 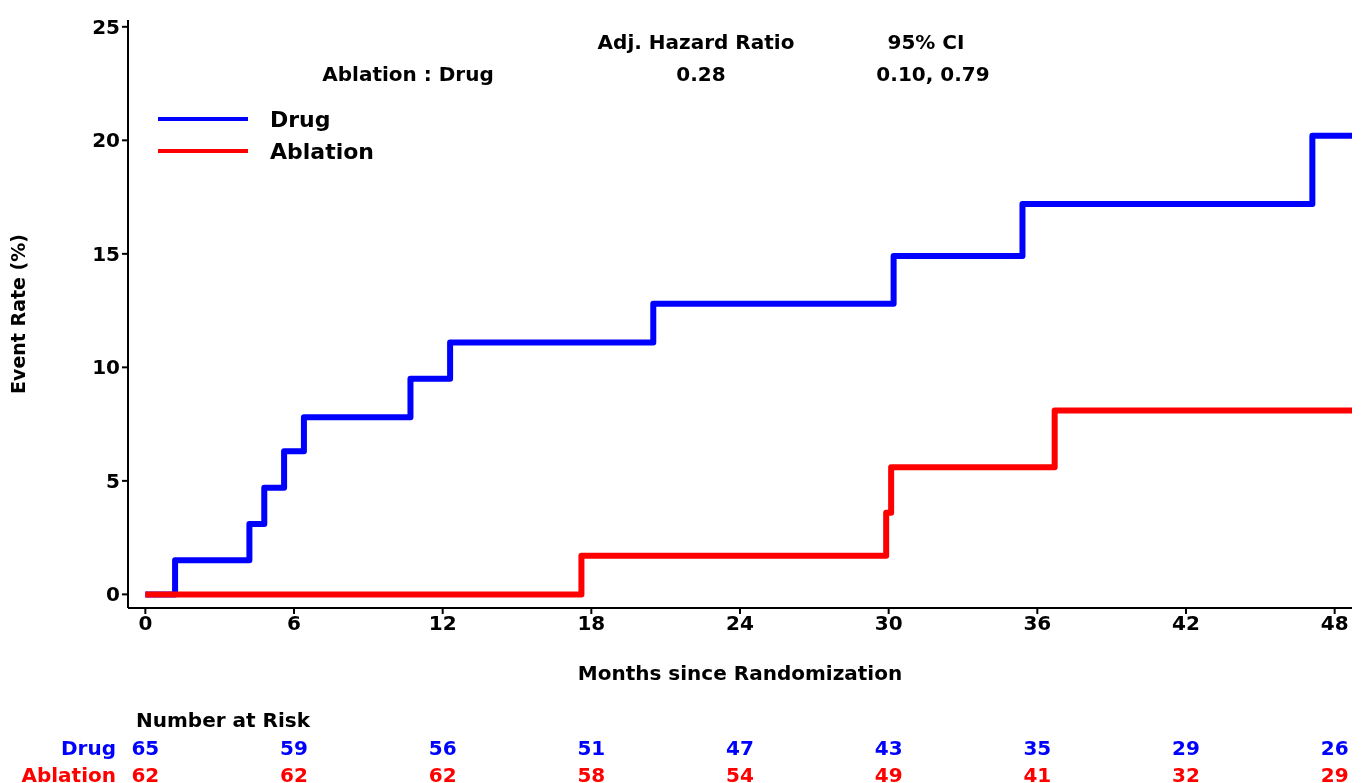 I want to click on y-tick-label: 20, so click(x=106, y=140).